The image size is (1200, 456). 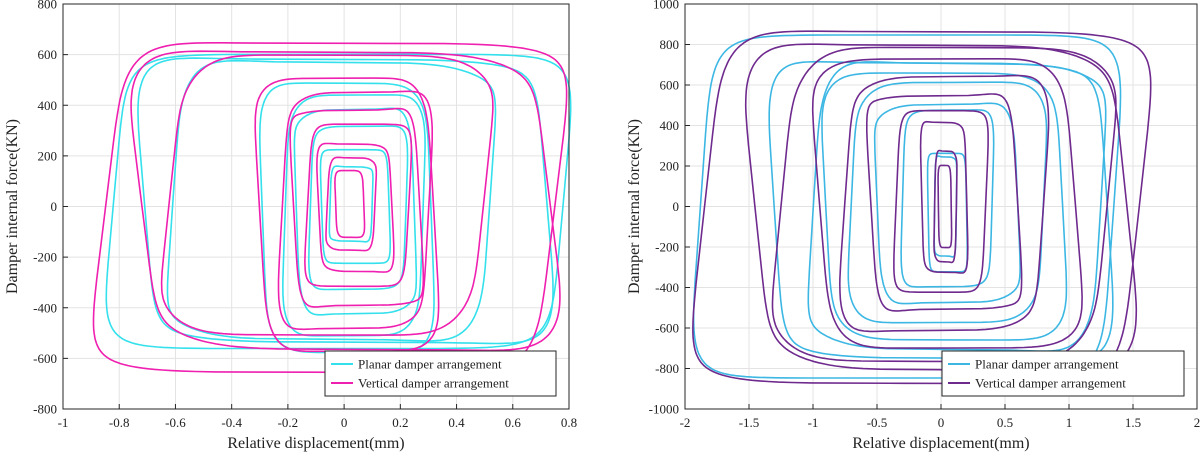 I want to click on x-tick-label: -0.2, so click(x=288, y=422).